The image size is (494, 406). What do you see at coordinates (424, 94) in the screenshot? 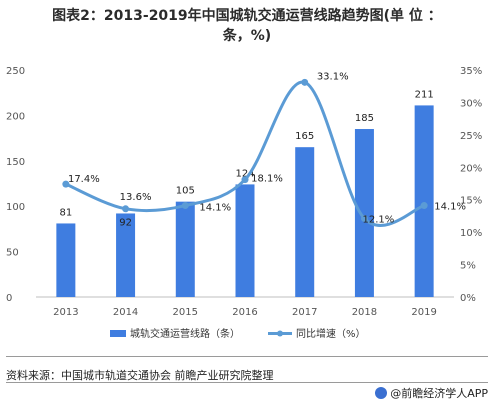
I see `bar-value-label: 211` at bounding box center [424, 94].